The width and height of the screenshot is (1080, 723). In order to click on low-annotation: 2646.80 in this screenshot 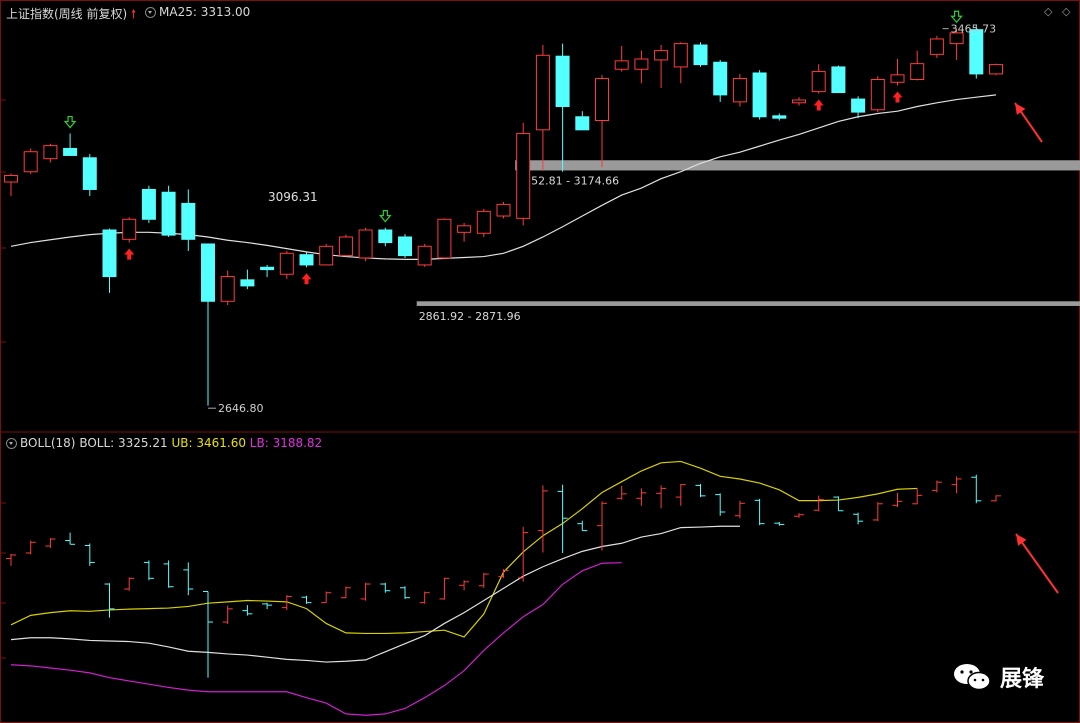, I will do `click(241, 408)`.